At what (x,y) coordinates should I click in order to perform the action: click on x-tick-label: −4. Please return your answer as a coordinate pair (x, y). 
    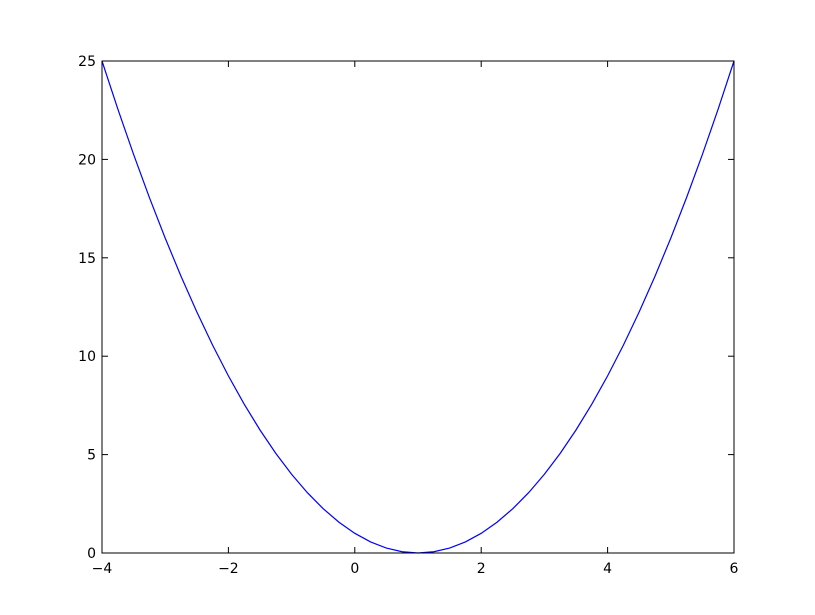
    Looking at the image, I should click on (102, 569).